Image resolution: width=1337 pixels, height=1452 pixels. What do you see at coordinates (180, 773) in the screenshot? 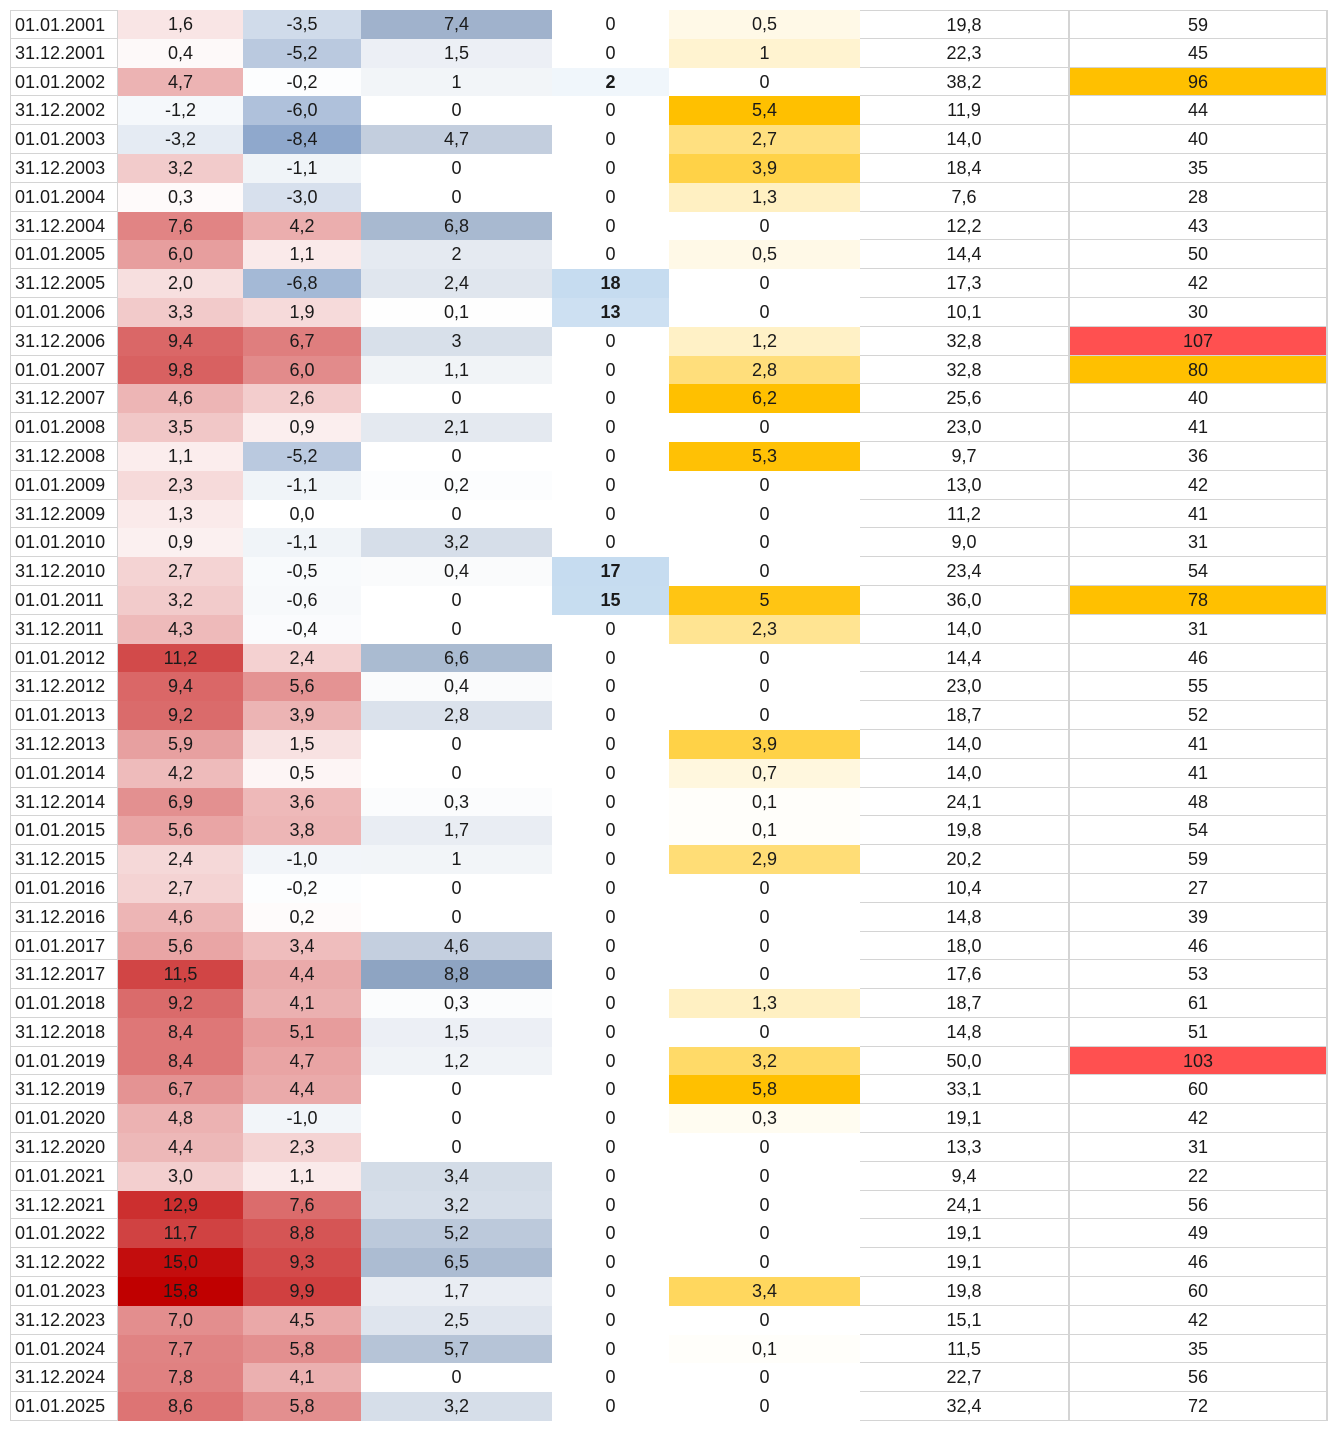
I see `cell-temp-max: 4,2` at bounding box center [180, 773].